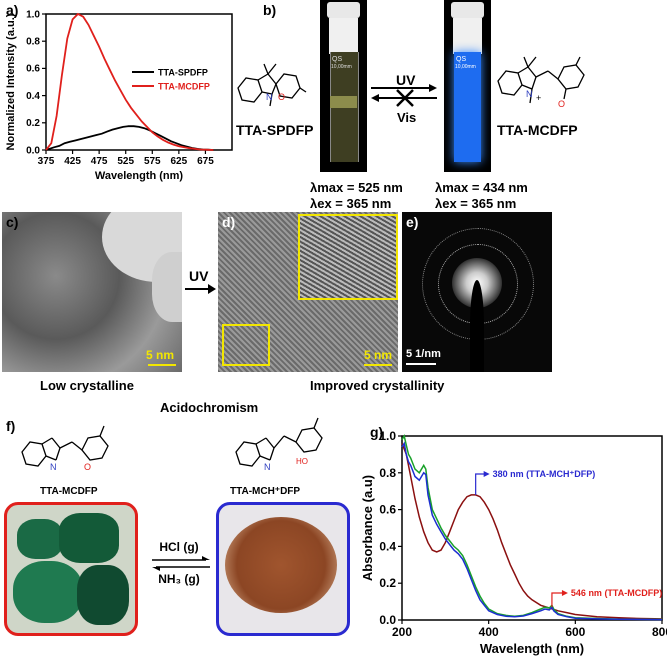 This screenshot has height=663, width=667. What do you see at coordinates (92, 292) in the screenshot?
I see `tem-image-low-crystalline` at bounding box center [92, 292].